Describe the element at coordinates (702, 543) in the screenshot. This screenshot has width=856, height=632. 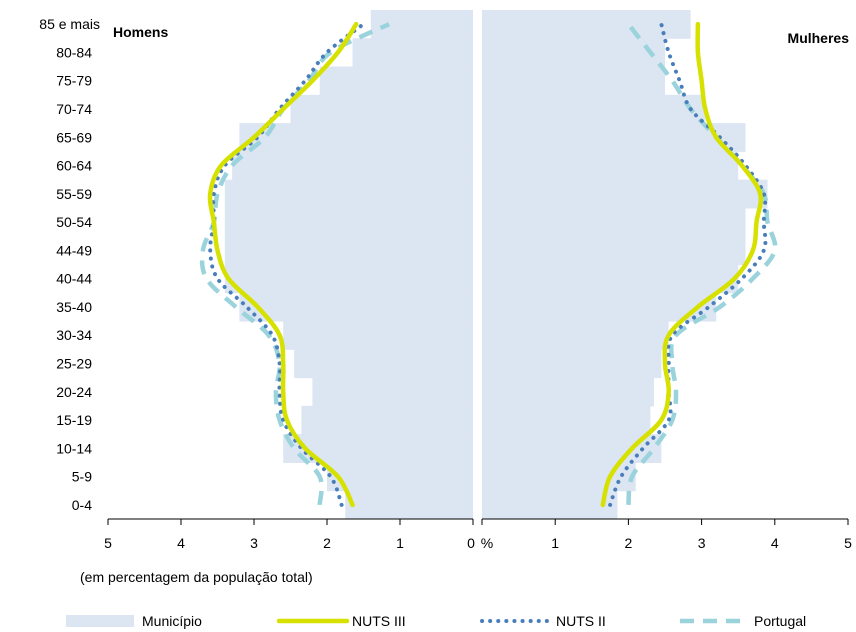
I see `tick-label-right-3: 3` at that location.